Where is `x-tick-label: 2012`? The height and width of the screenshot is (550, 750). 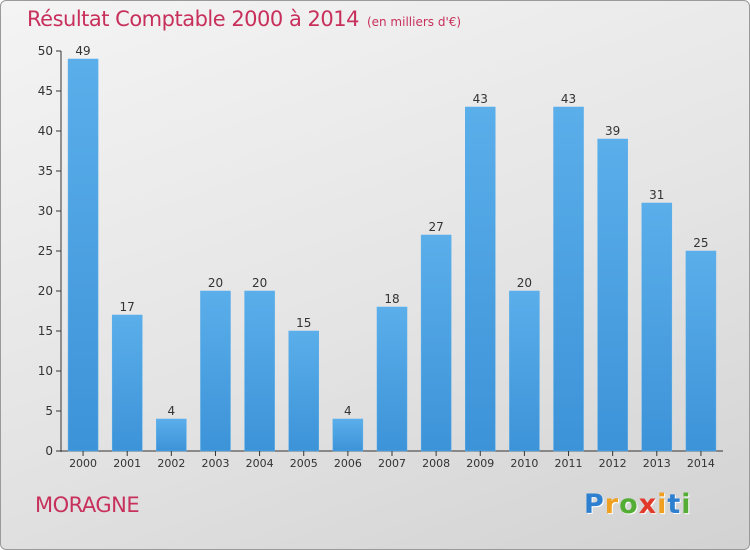 x-tick-label: 2012 is located at coordinates (613, 463).